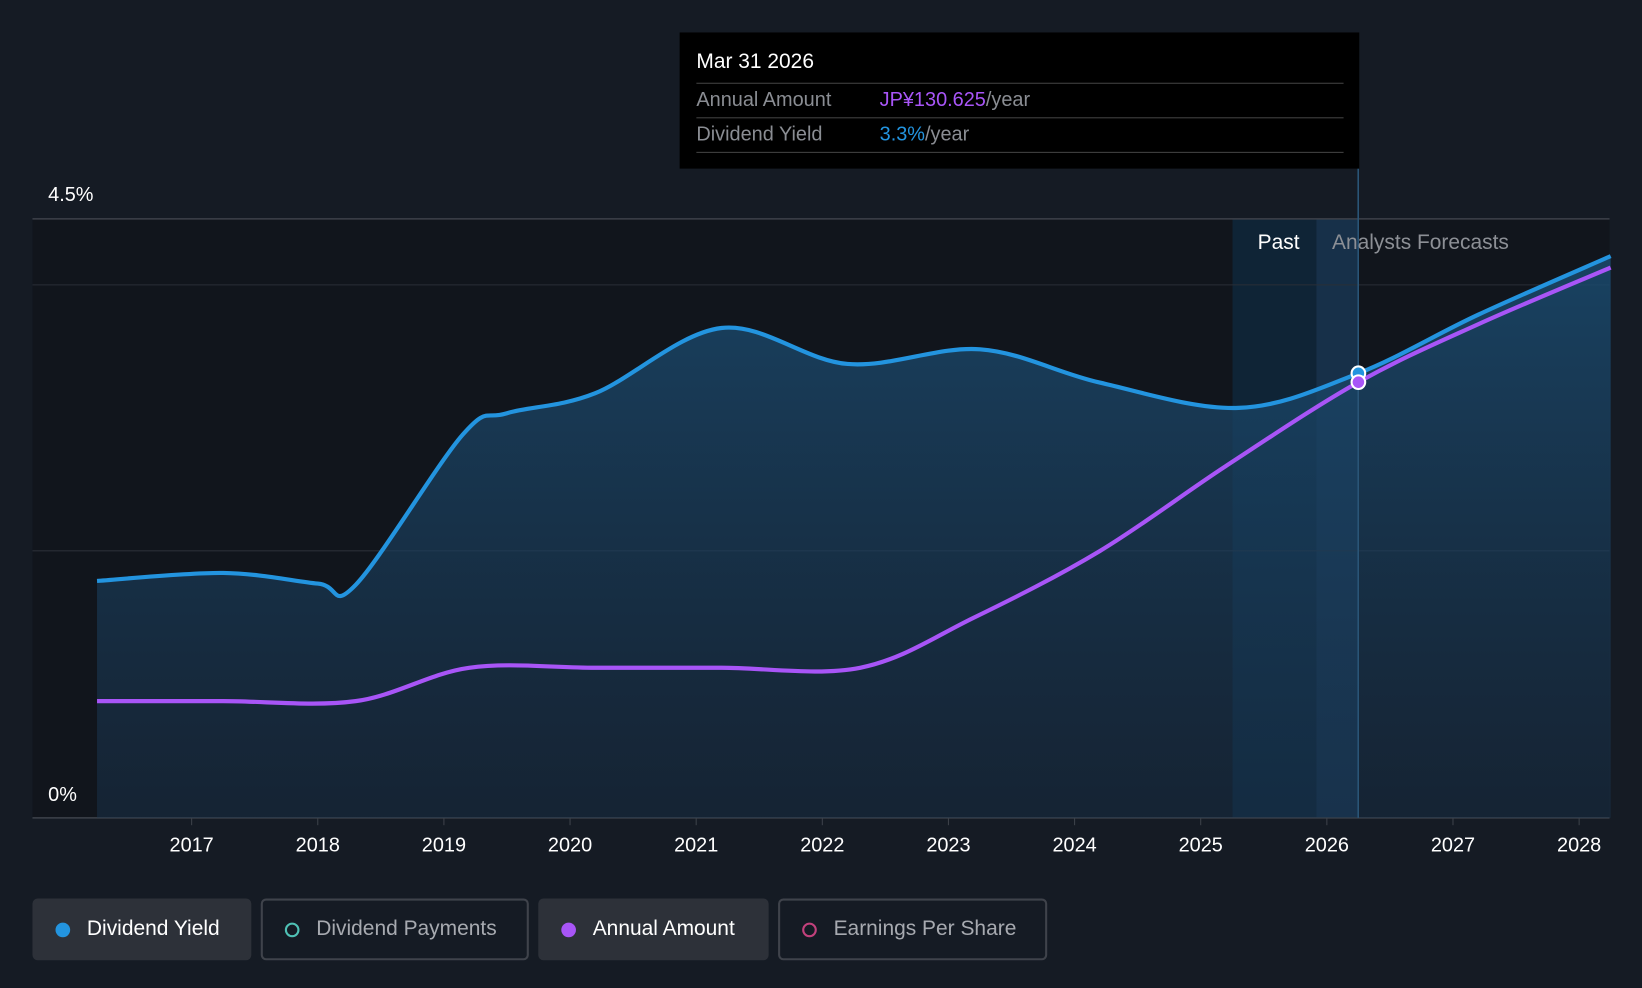  Describe the element at coordinates (759, 134) in the screenshot. I see `tooltip-label: Dividend Yield` at that location.